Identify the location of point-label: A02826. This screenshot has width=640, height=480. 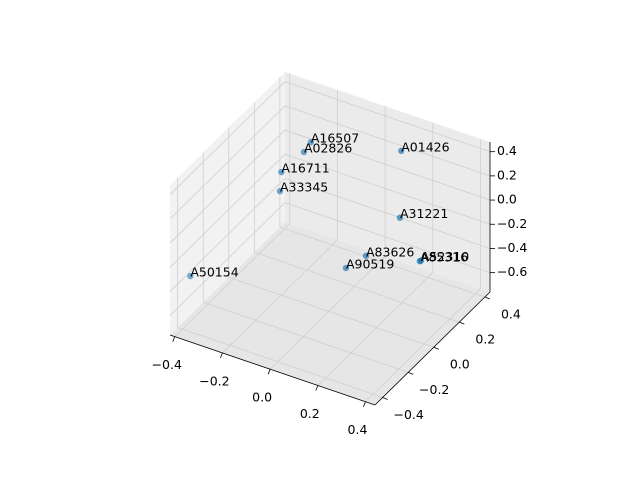
(328, 148).